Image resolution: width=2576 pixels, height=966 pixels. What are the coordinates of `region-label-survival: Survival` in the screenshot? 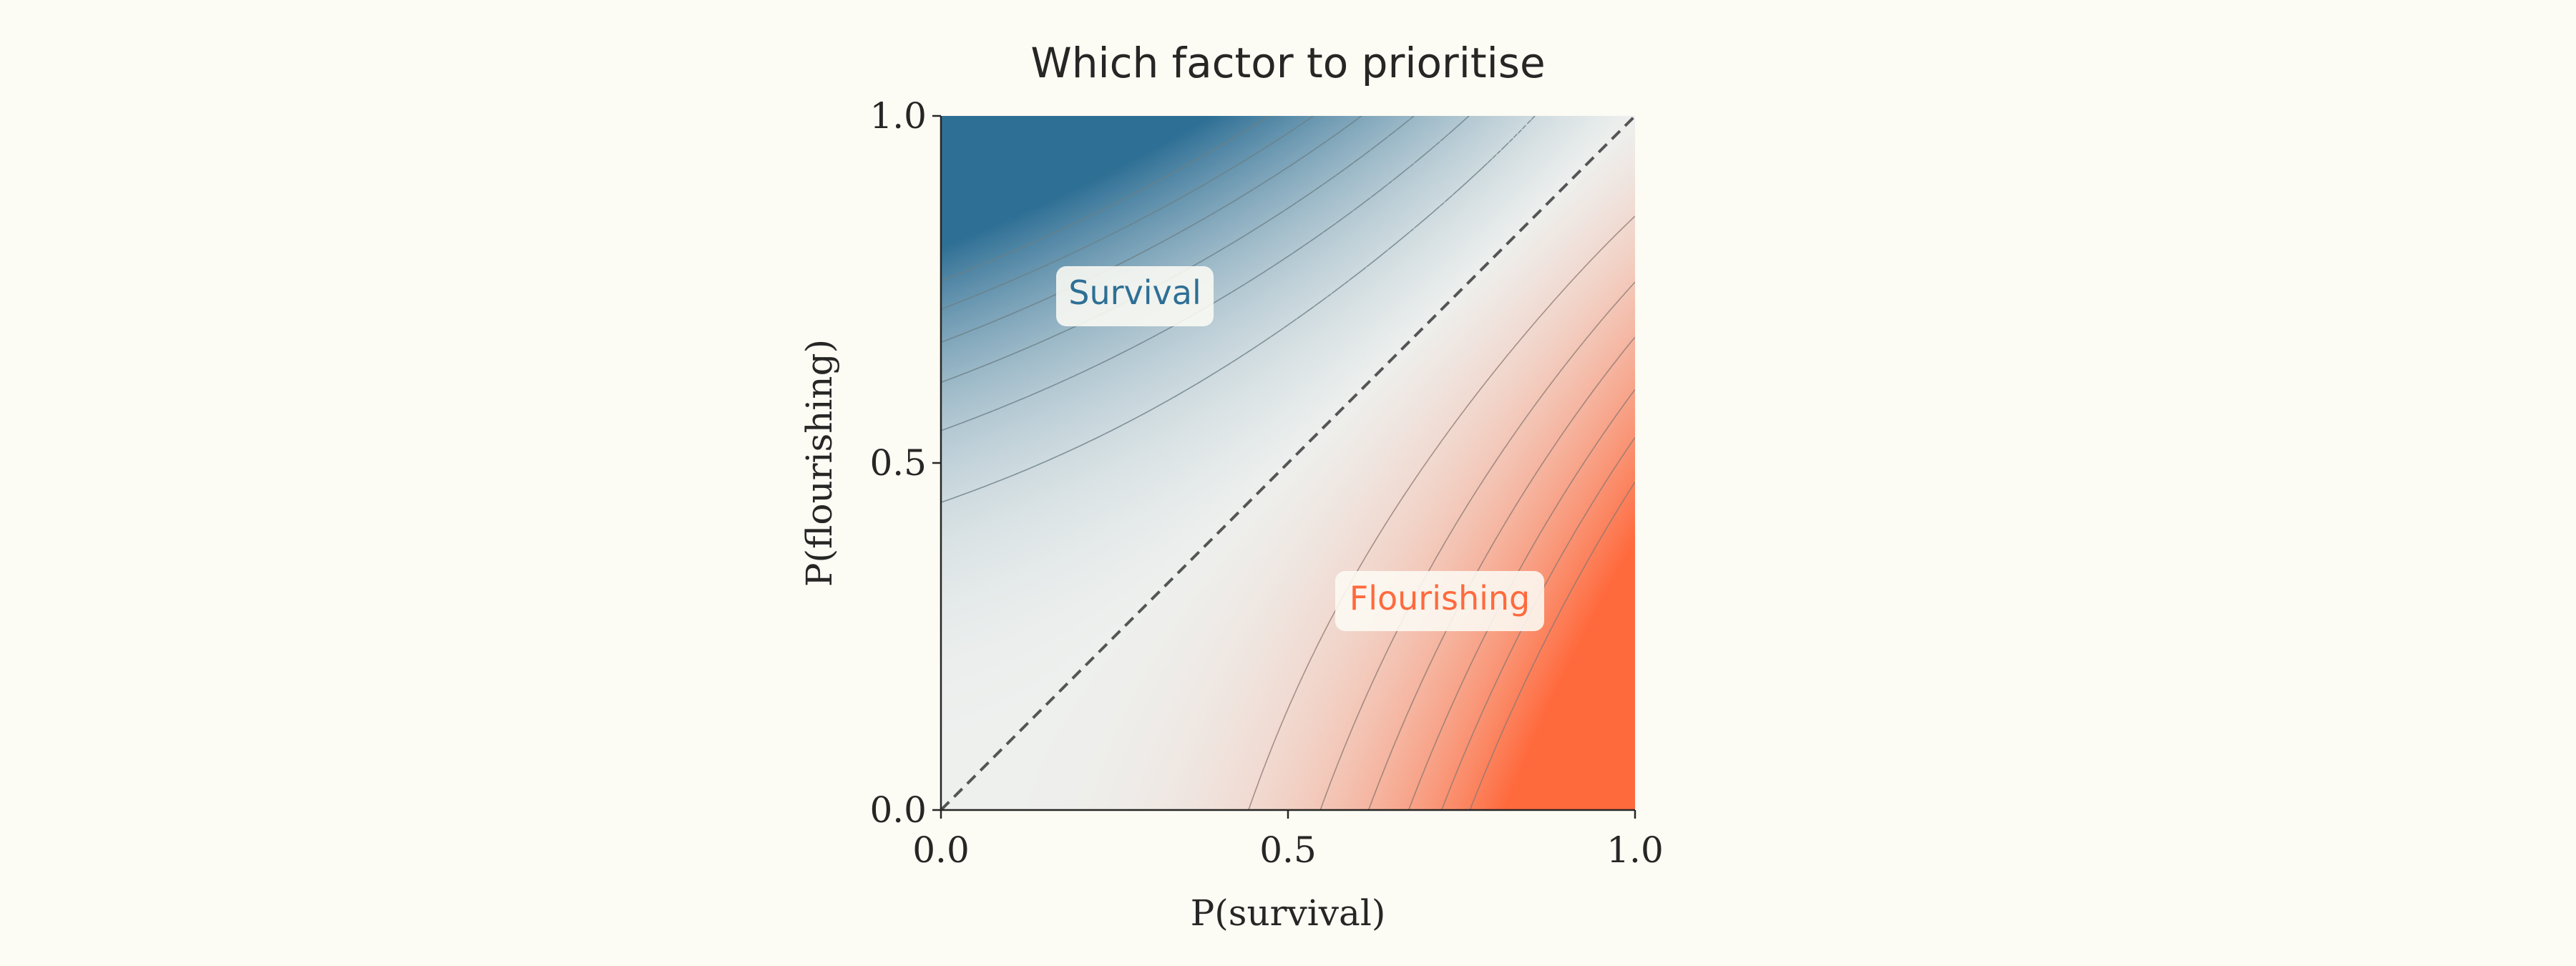 It's located at (1135, 296).